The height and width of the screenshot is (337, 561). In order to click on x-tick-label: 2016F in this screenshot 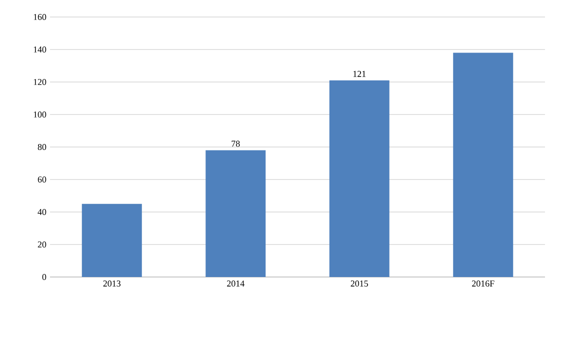, I will do `click(483, 283)`.